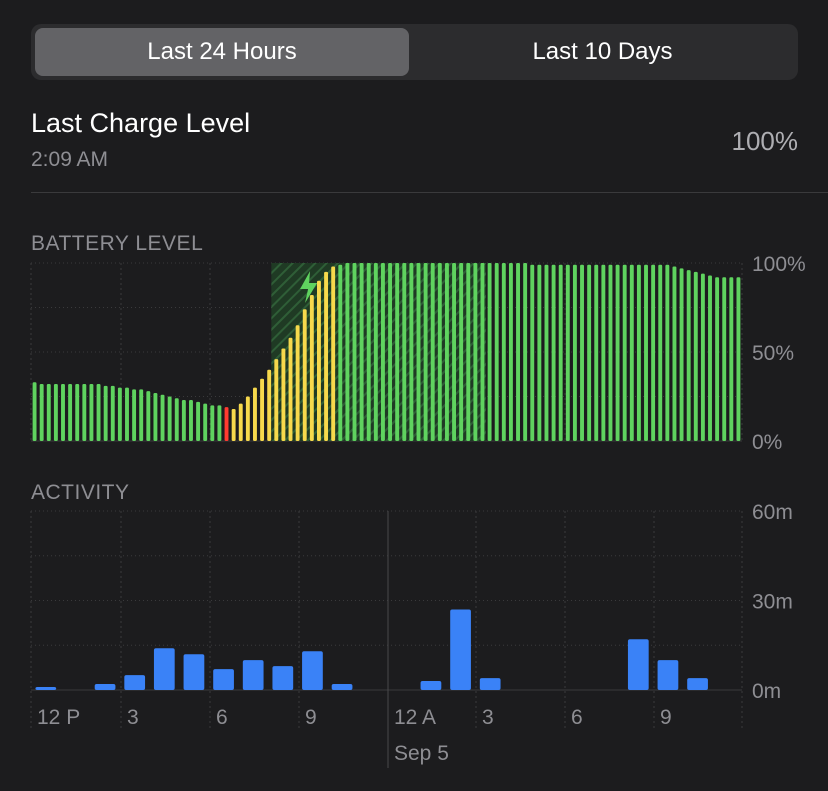 This screenshot has height=791, width=828. What do you see at coordinates (117, 243) in the screenshot?
I see `battery-level-label: BATTERY LEVEL` at bounding box center [117, 243].